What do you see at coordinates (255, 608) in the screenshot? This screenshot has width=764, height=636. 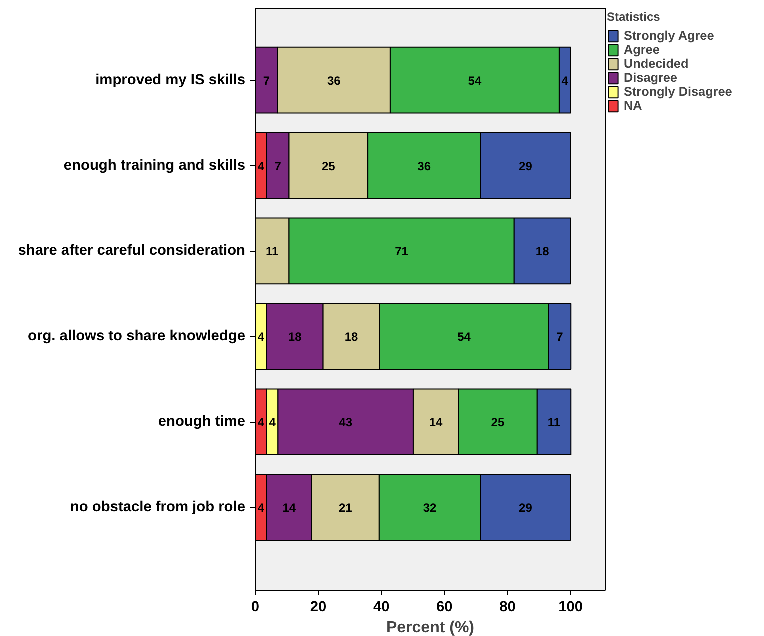 I see `x-tick-label: 0` at bounding box center [255, 608].